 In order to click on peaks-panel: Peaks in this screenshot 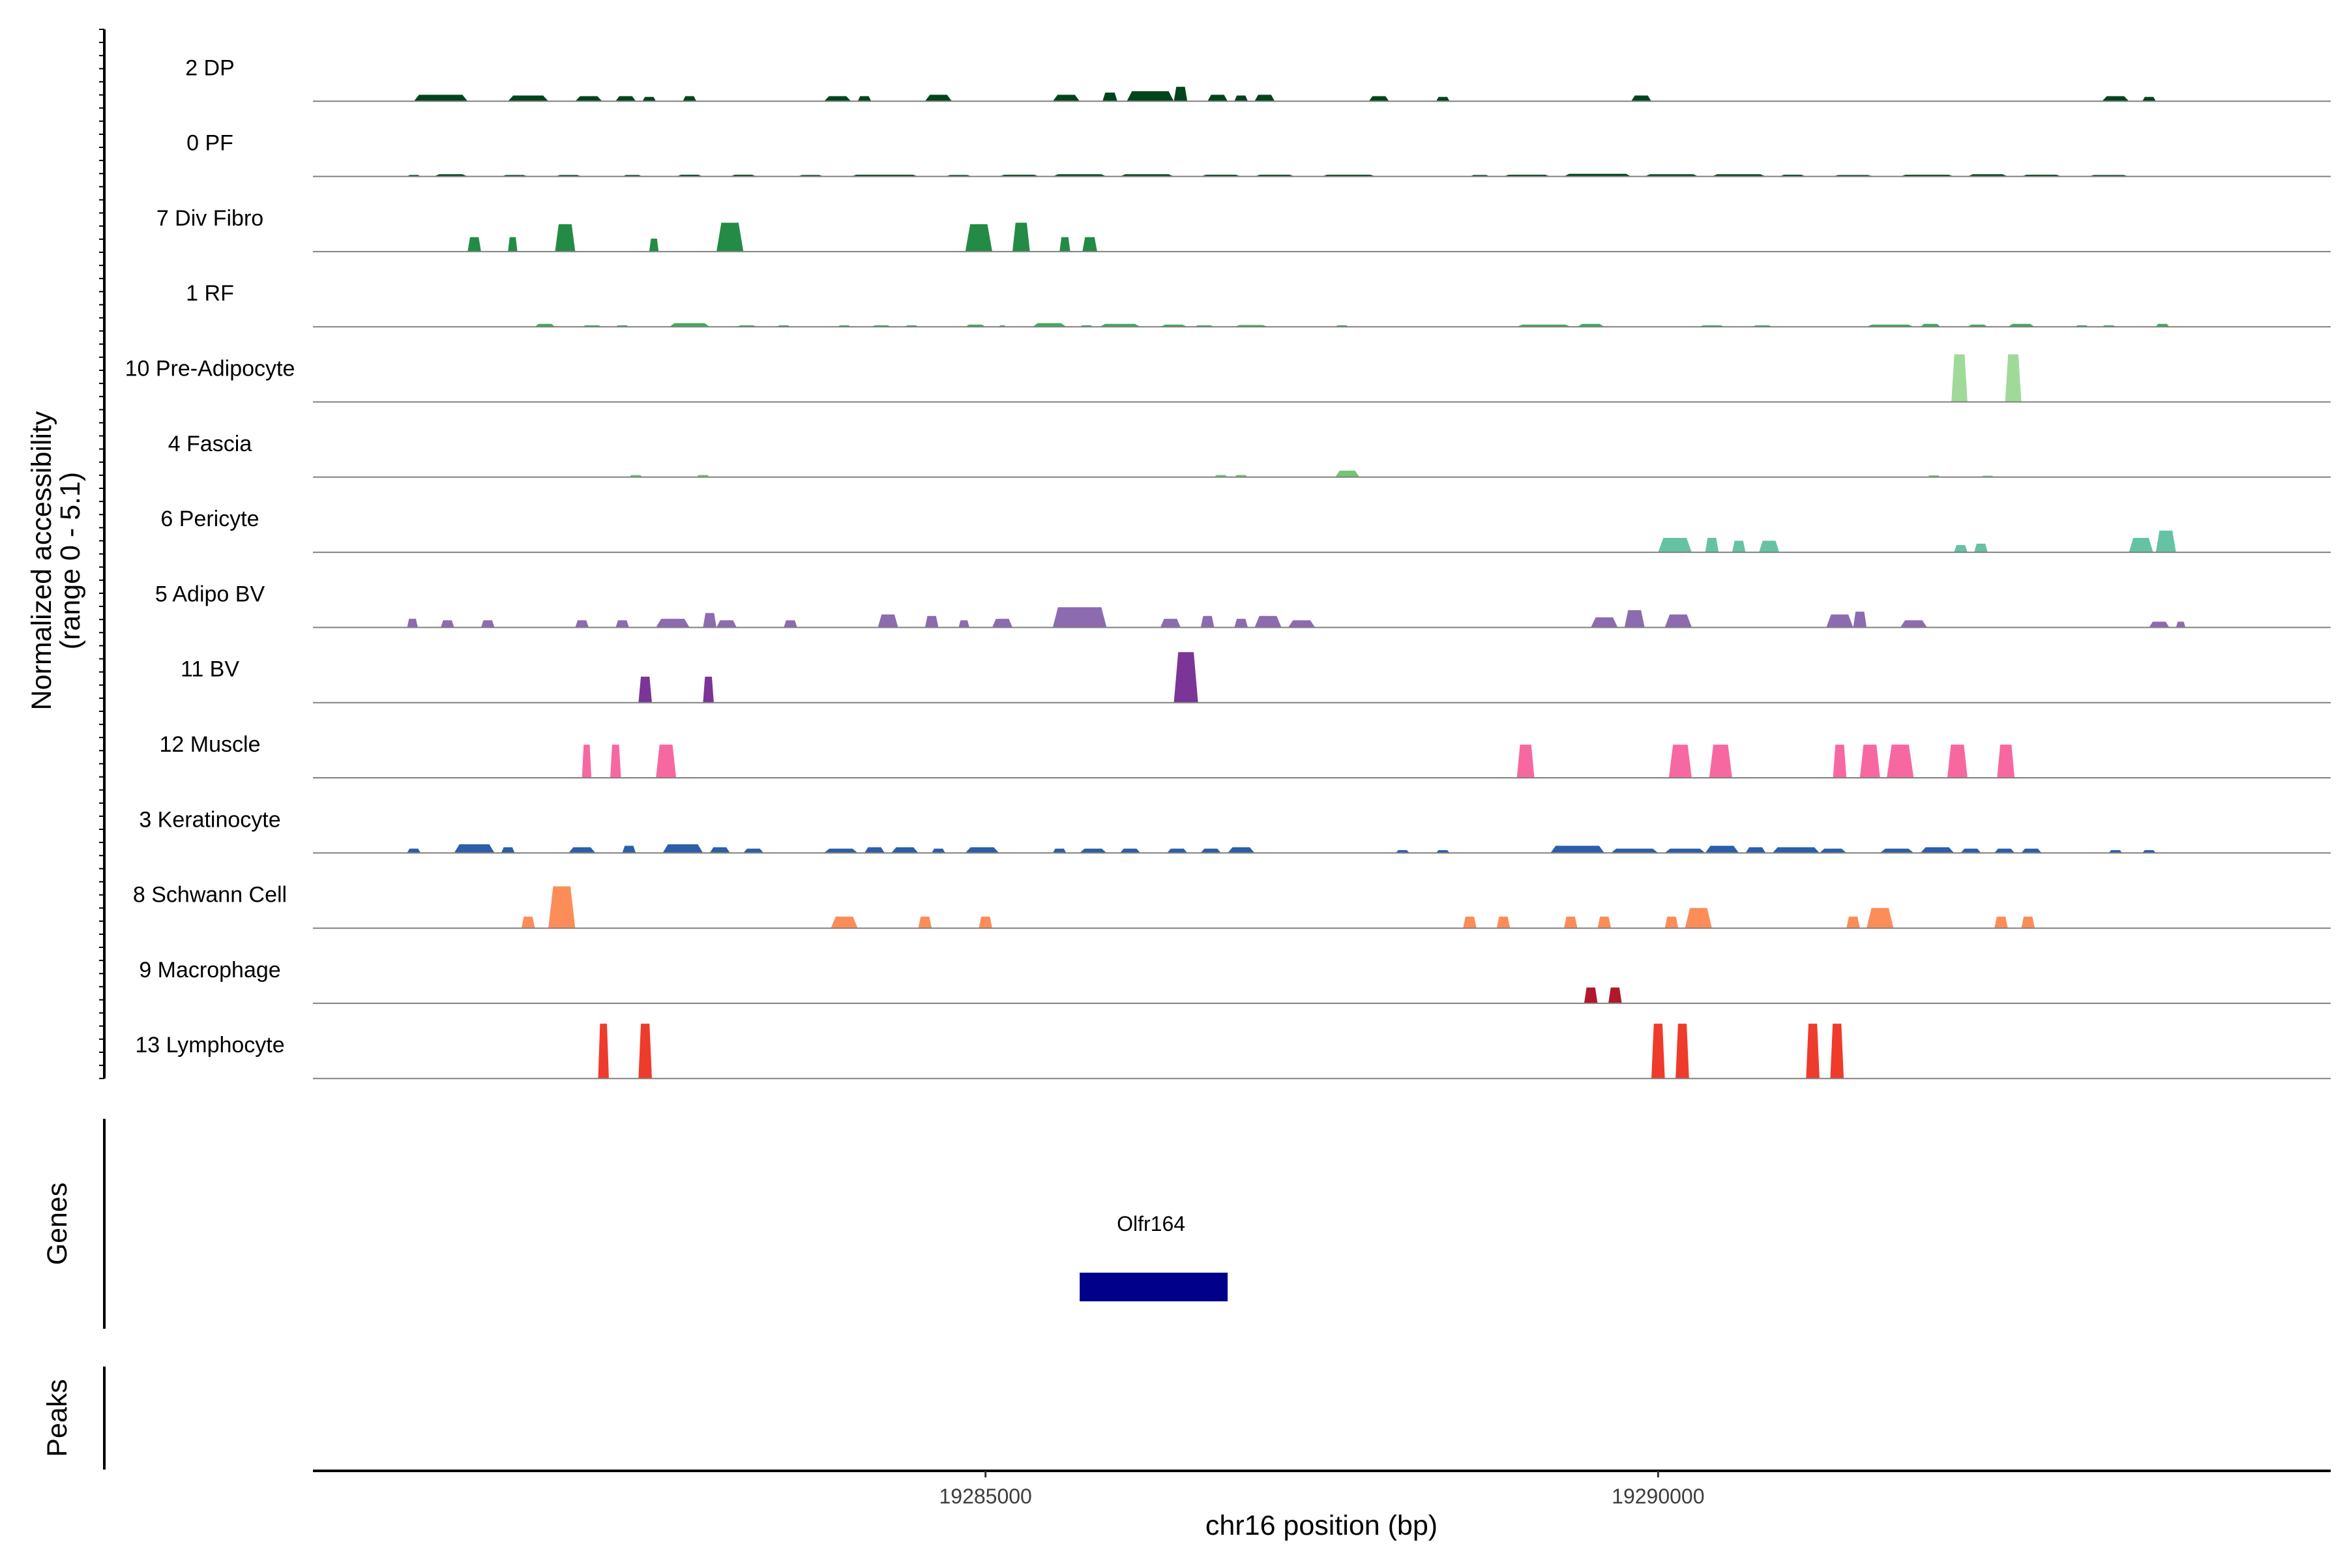, I will do `click(74, 1419)`.